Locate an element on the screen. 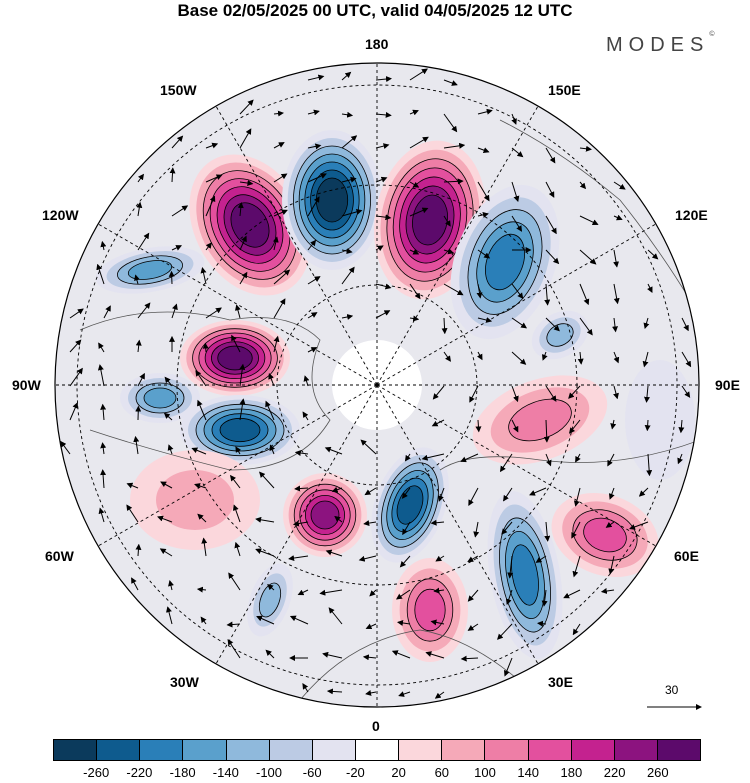 This screenshot has height=783, width=750. coastline is located at coordinates (205, 391).